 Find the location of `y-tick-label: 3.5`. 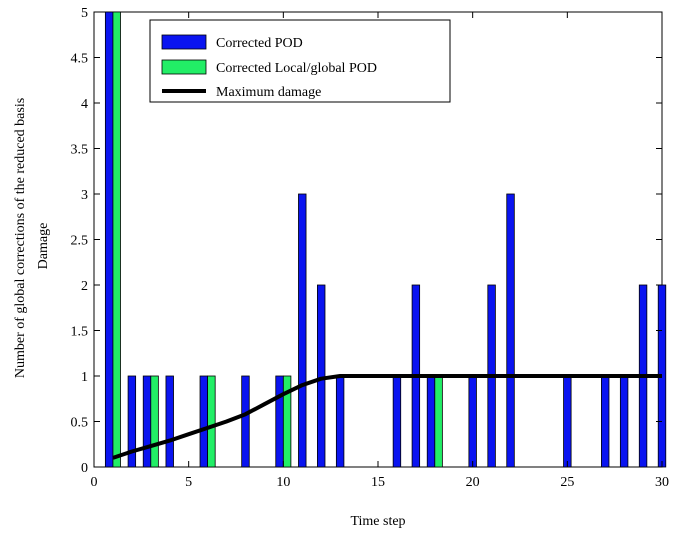

y-tick-label: 3.5 is located at coordinates (80, 150).